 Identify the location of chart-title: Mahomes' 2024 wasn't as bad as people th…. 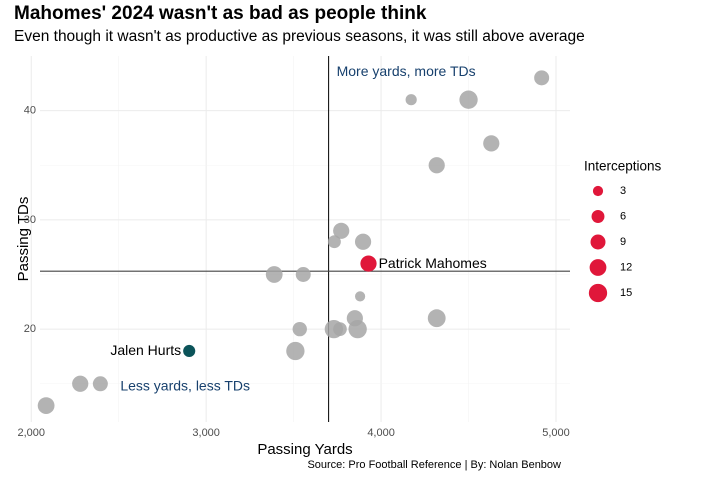
(220, 13).